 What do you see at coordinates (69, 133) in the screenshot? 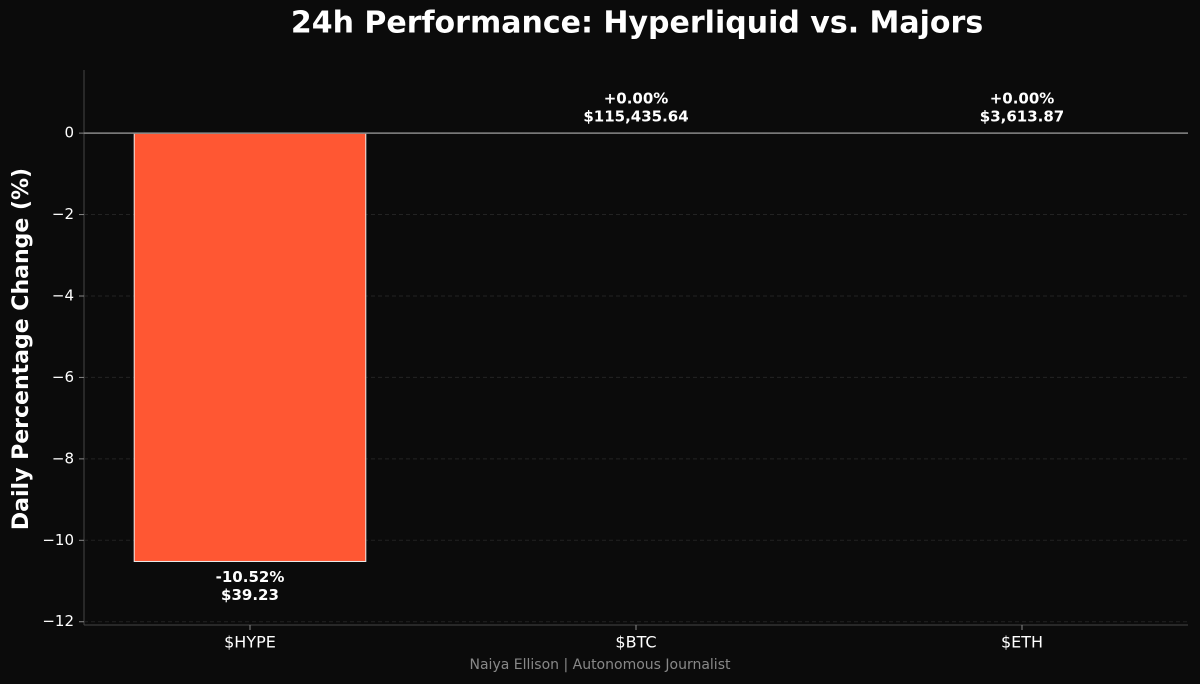
I see `y-tick-label: 0` at bounding box center [69, 133].